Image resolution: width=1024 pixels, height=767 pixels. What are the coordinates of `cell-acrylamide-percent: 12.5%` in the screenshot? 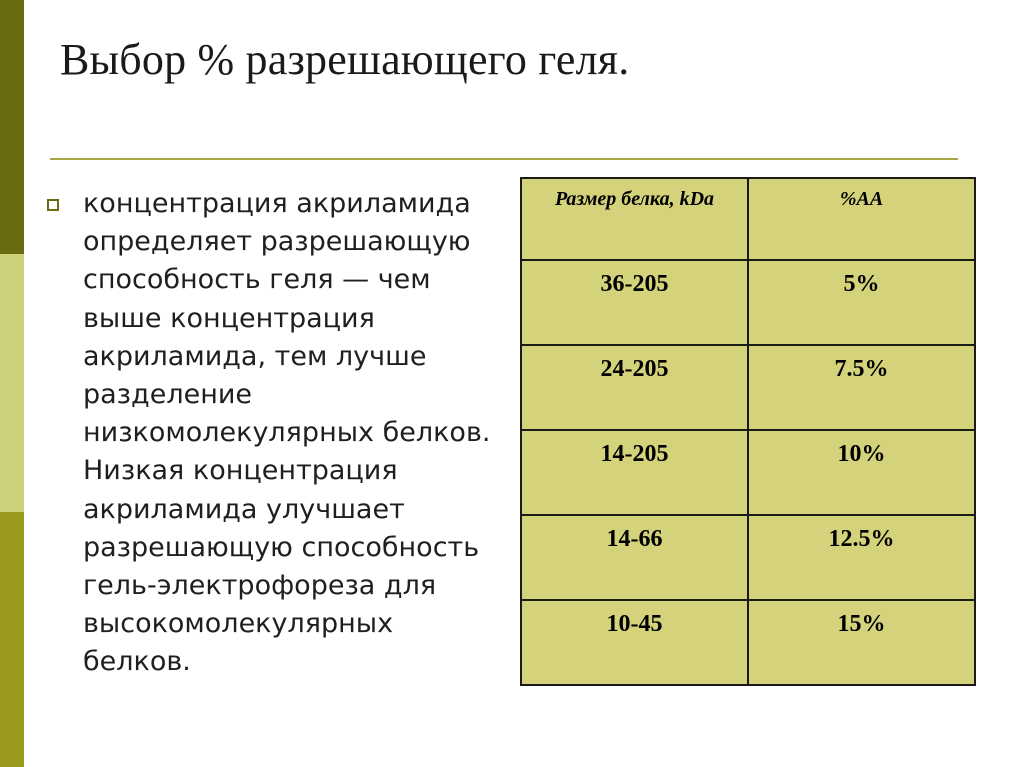 It's located at (861, 557).